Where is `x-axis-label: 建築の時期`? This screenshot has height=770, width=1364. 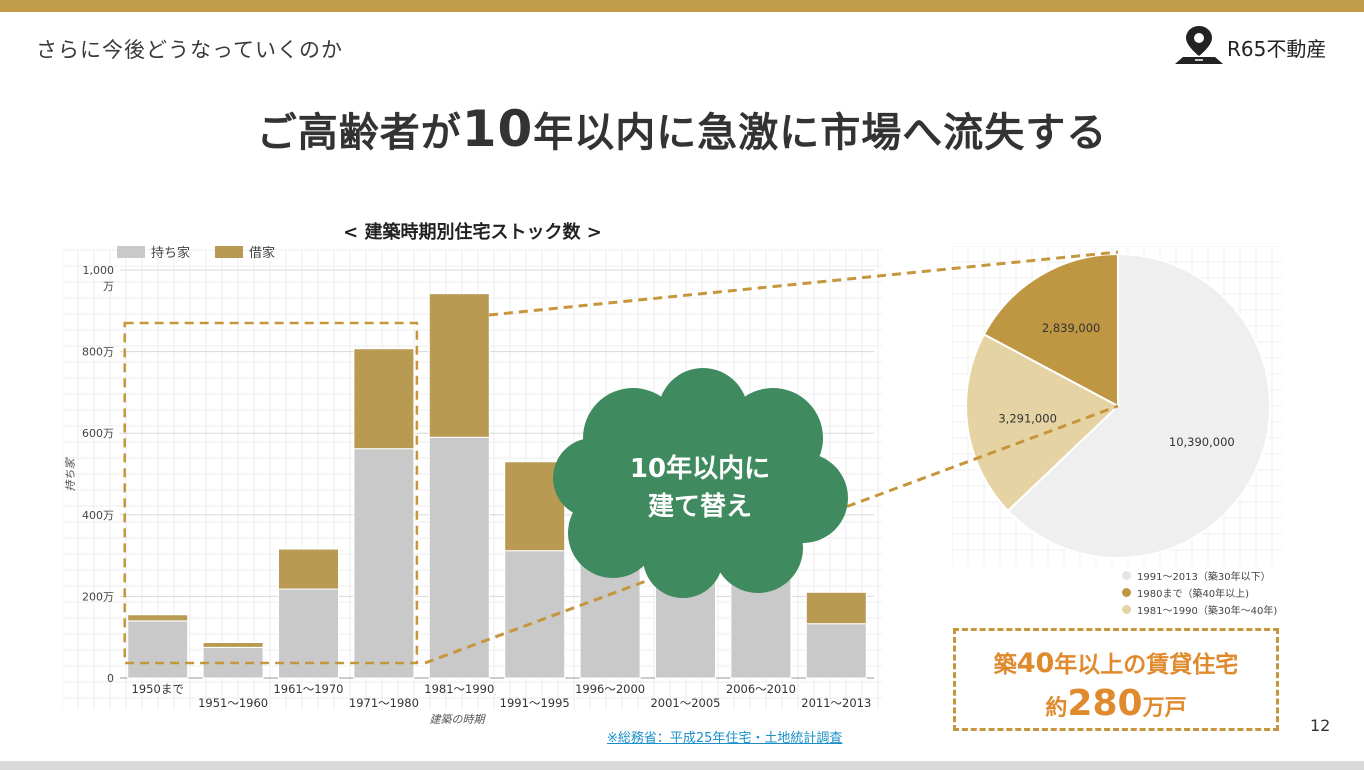
x-axis-label: 建築の時期 is located at coordinates (458, 719).